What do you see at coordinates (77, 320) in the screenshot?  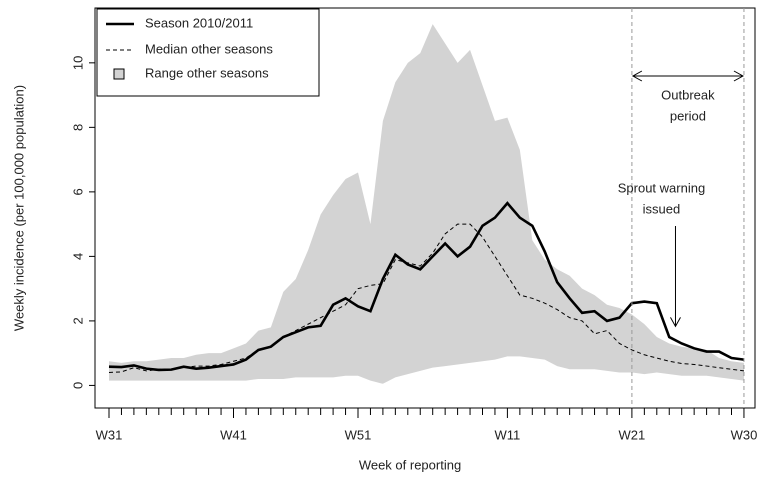 I see `y-tick-label: 2` at bounding box center [77, 320].